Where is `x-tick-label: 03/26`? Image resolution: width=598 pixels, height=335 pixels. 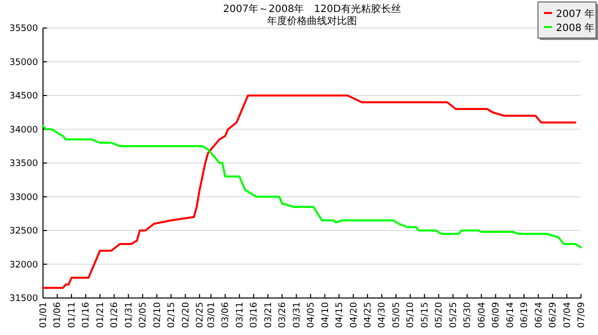
x-tick-label: 03/26 is located at coordinates (283, 315).